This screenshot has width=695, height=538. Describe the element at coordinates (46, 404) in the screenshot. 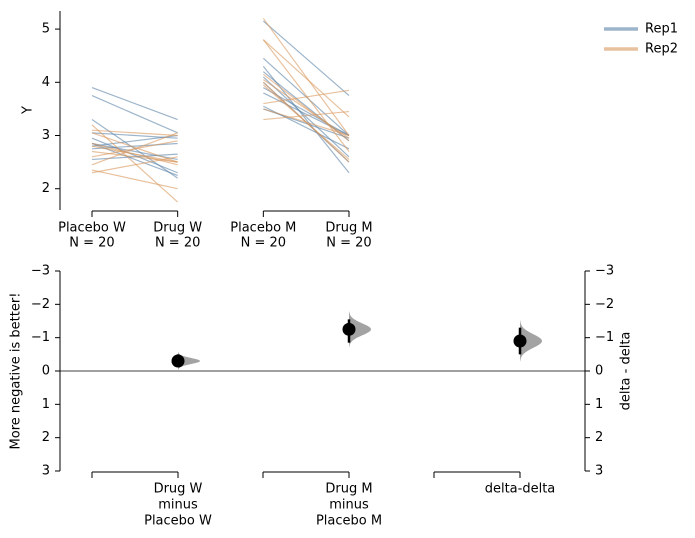

I see `y-tick-label: 1` at that location.